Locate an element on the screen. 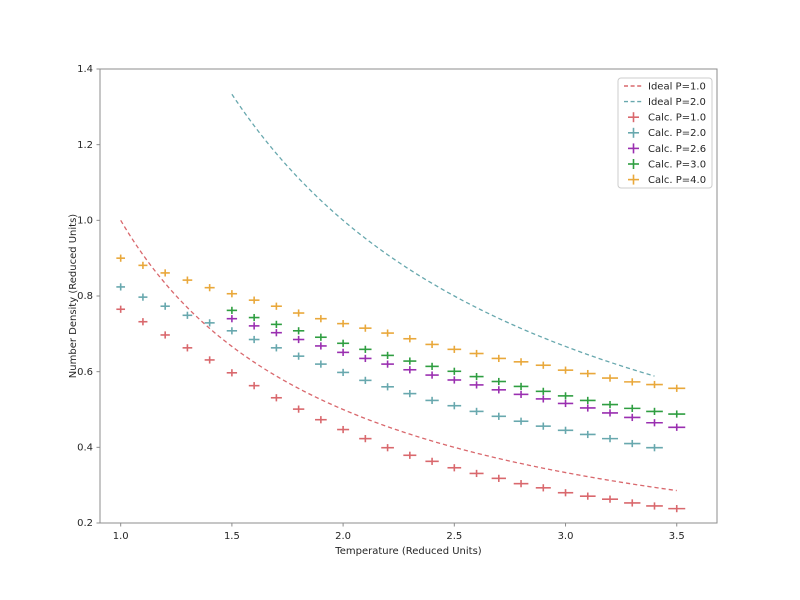 This screenshot has width=800, height=600. x-tick-label: 3.0 is located at coordinates (566, 536).